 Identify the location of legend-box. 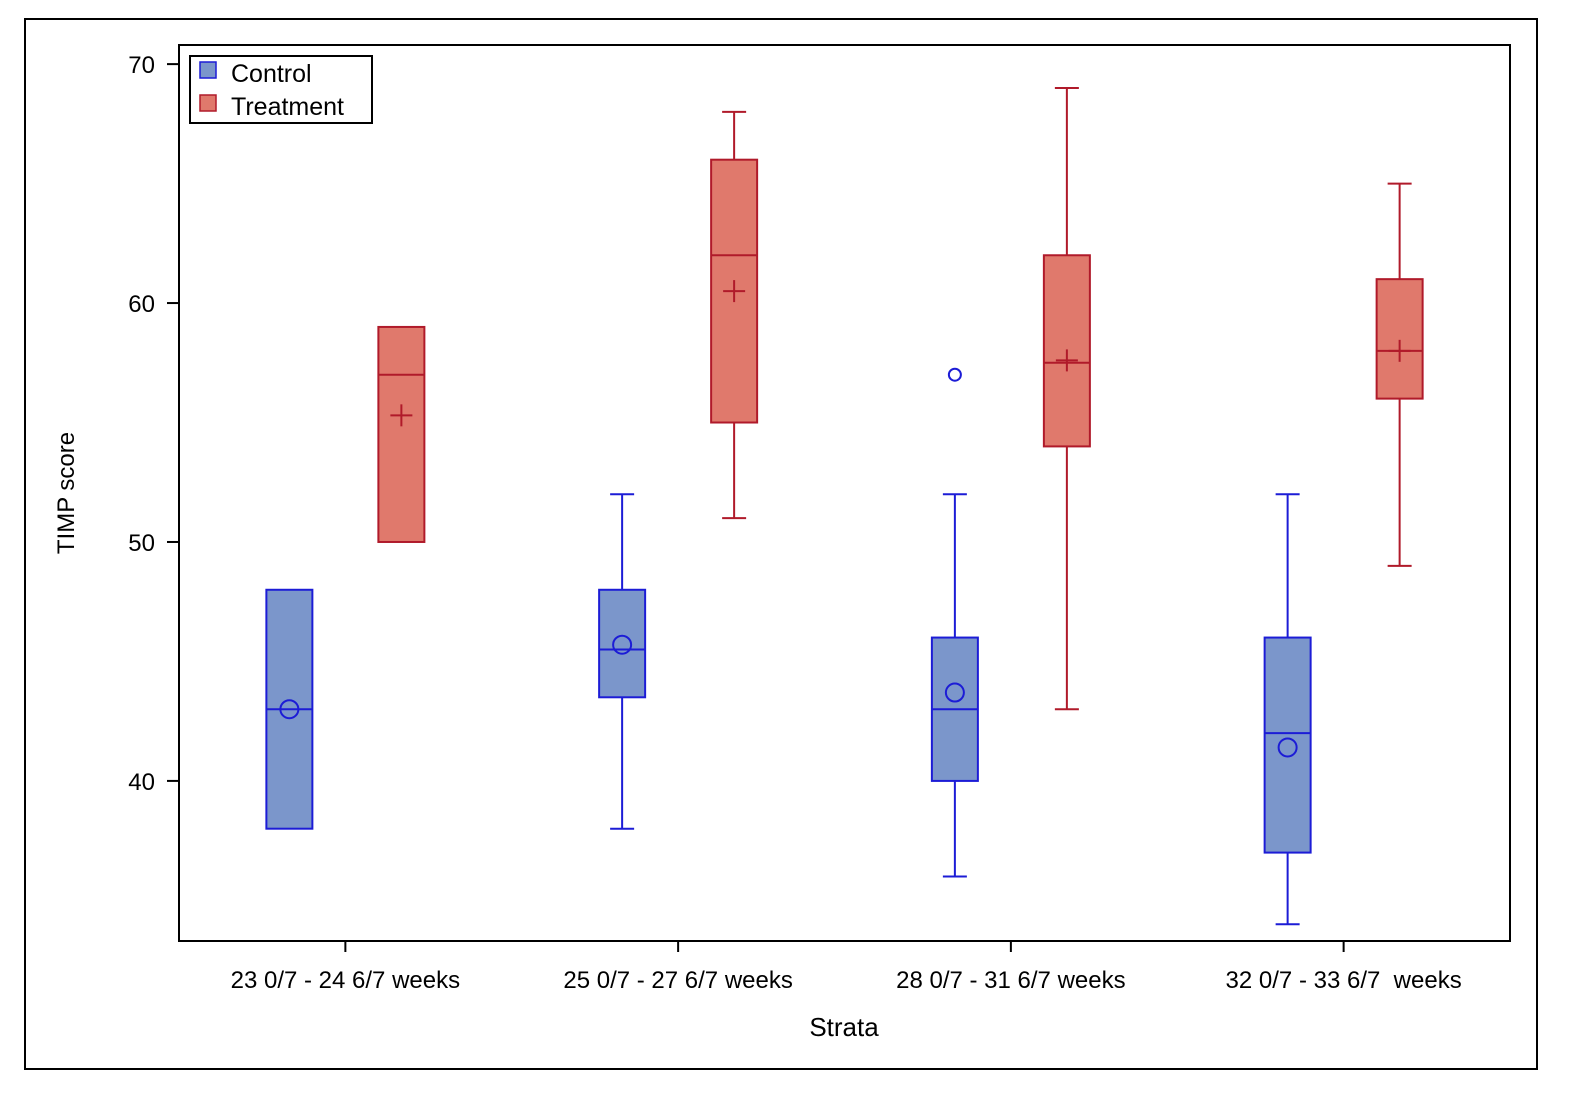
(281, 89).